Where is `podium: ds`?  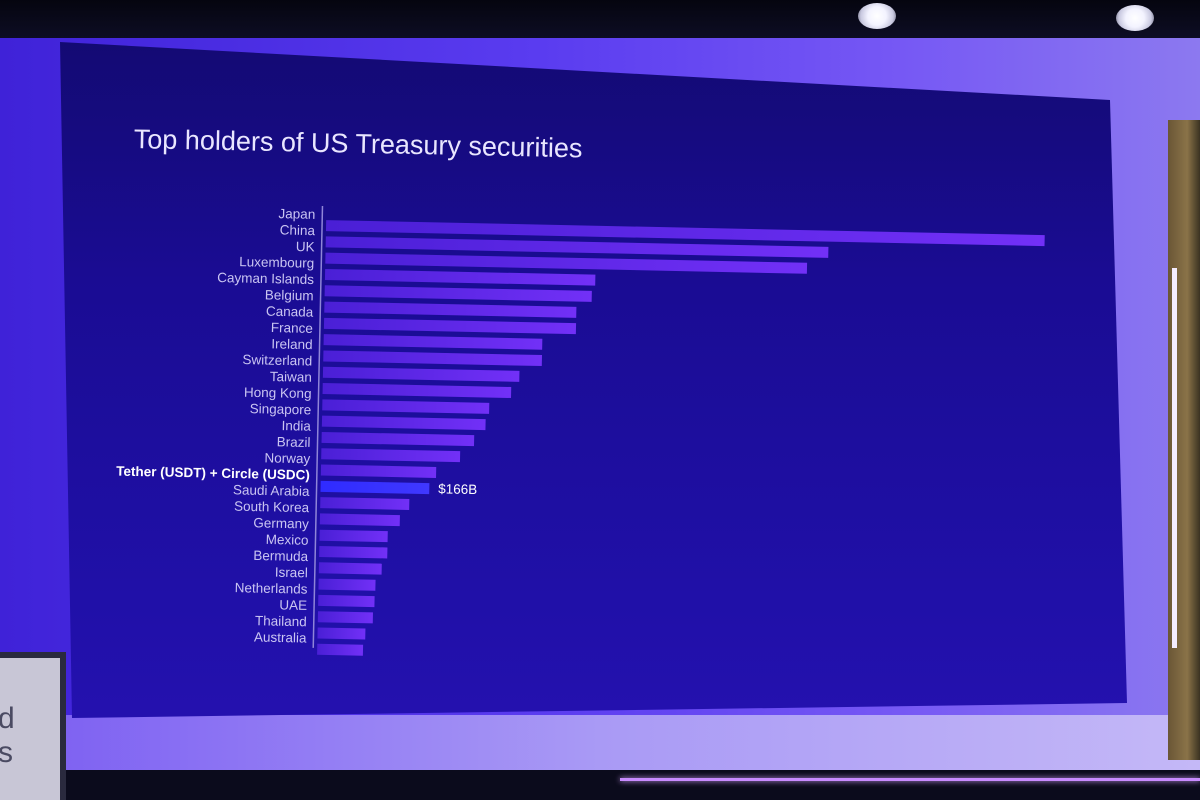
podium: ds is located at coordinates (33, 726).